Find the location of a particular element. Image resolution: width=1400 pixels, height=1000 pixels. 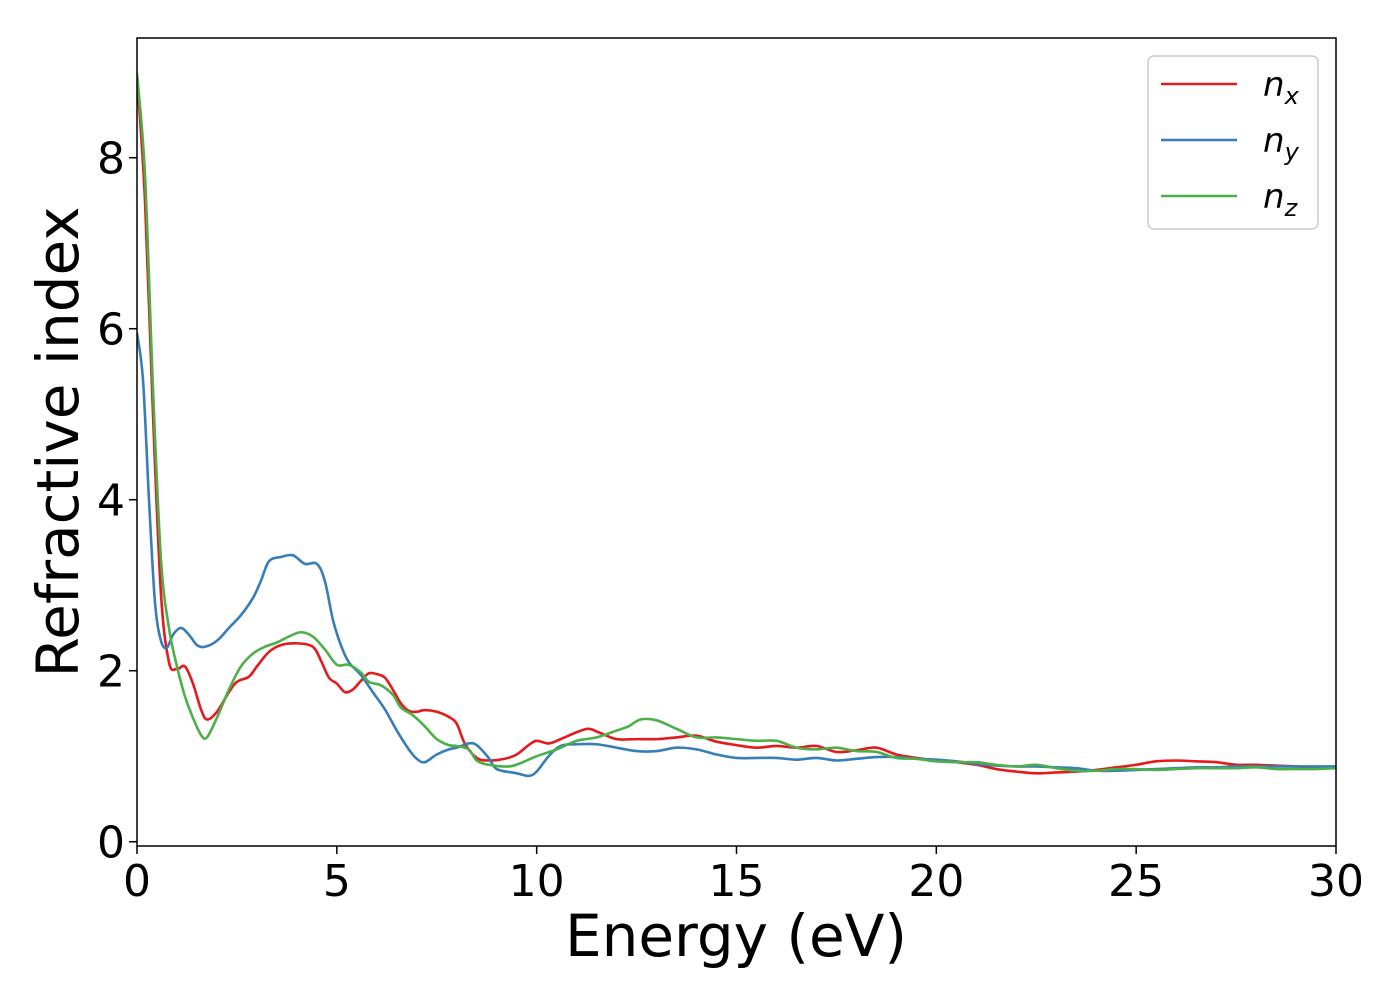

x-tick-label: 10 is located at coordinates (537, 881).